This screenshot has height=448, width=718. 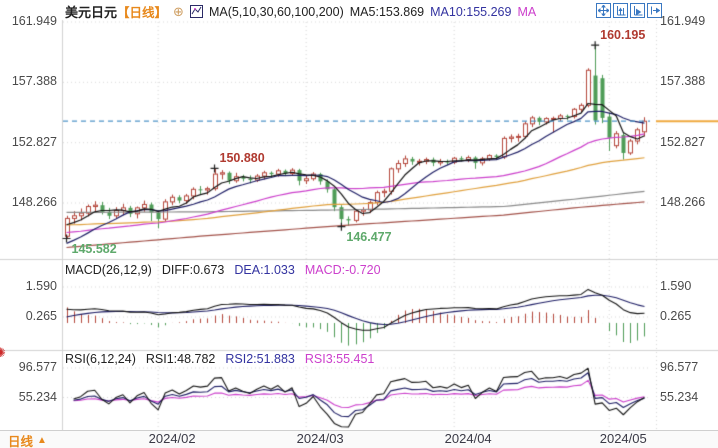 What do you see at coordinates (196, 11) in the screenshot?
I see `ma-settings-icon` at bounding box center [196, 11].